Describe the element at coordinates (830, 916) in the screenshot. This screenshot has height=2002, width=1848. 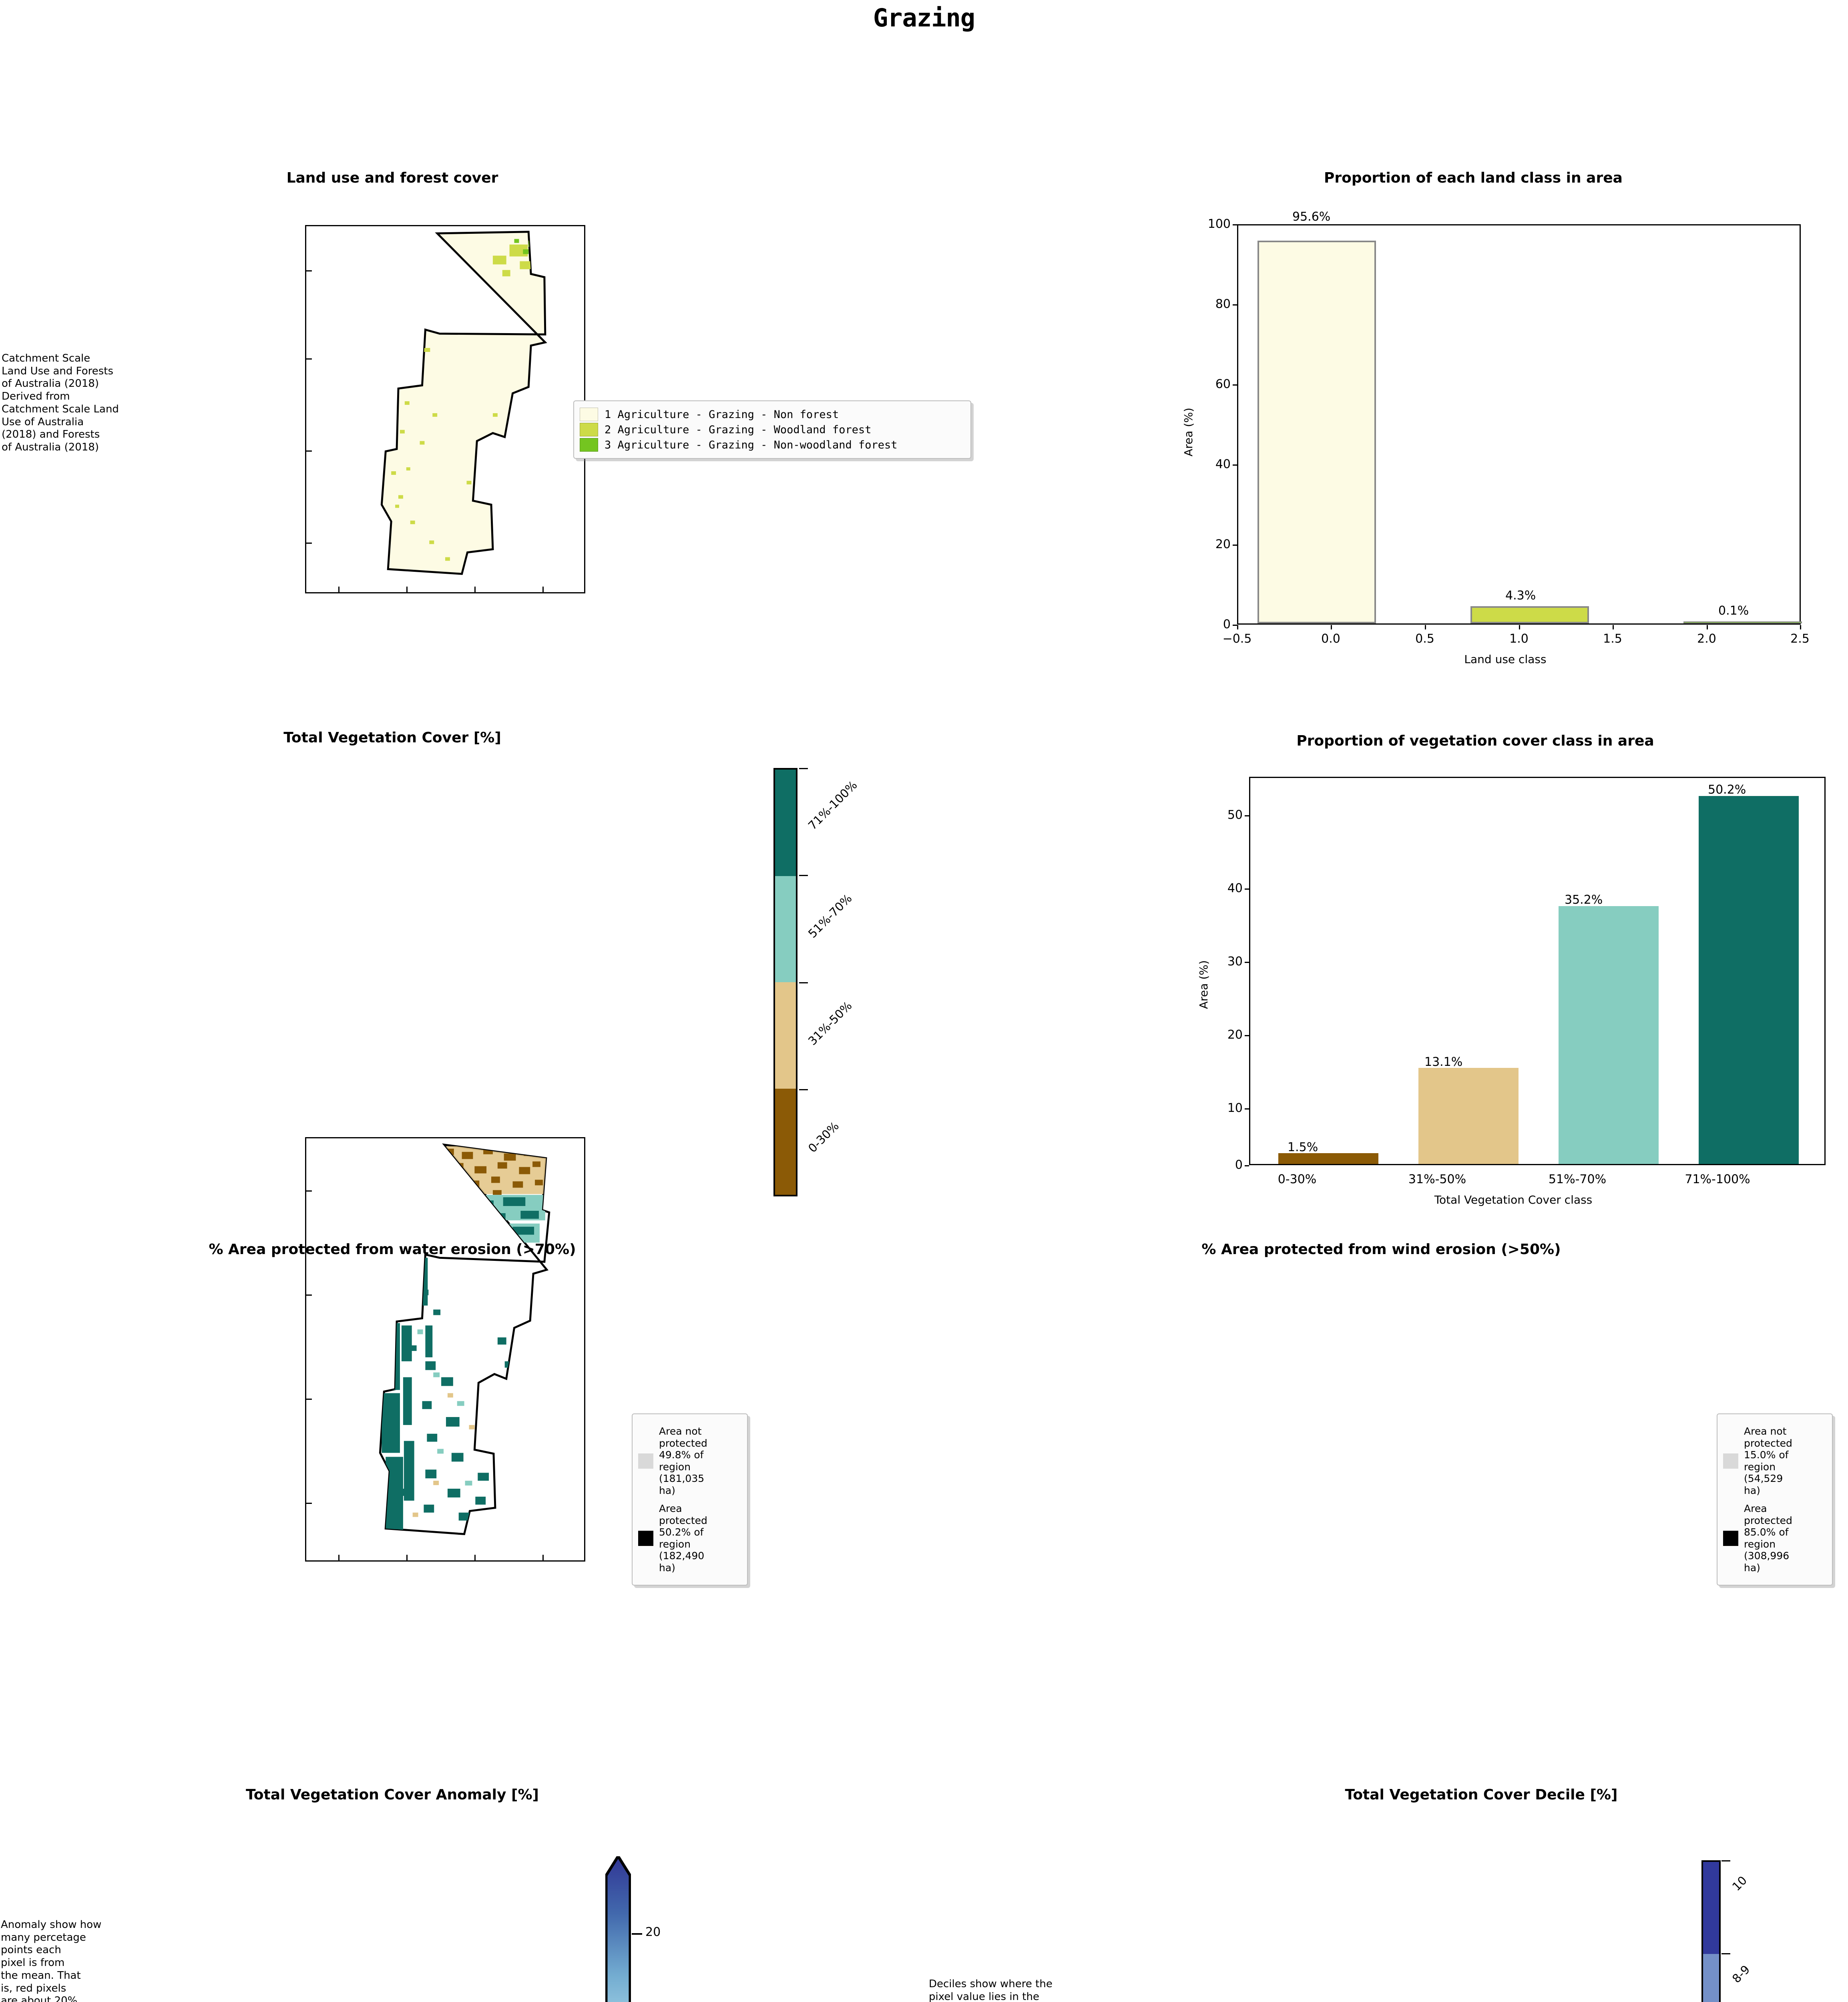
I see `cbar-label-51-70: 51%-70%` at that location.